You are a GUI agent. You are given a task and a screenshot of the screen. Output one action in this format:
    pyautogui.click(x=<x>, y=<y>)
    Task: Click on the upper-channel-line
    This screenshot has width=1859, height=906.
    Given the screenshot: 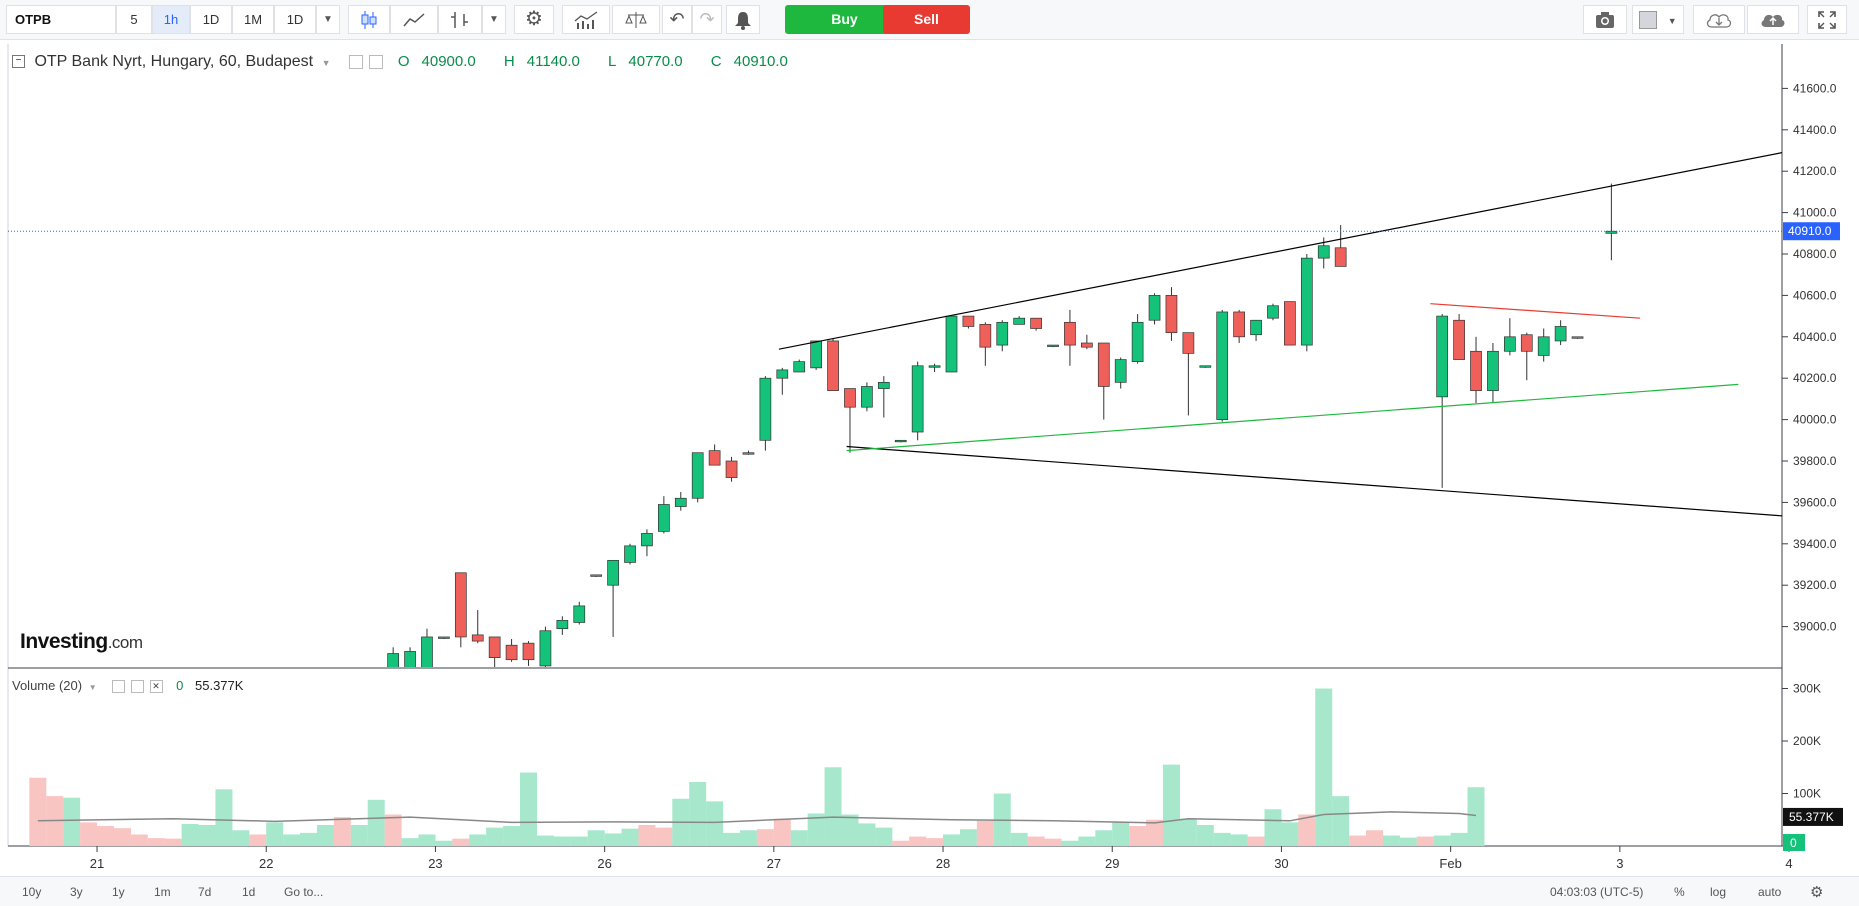 What is the action you would take?
    pyautogui.click(x=1280, y=251)
    